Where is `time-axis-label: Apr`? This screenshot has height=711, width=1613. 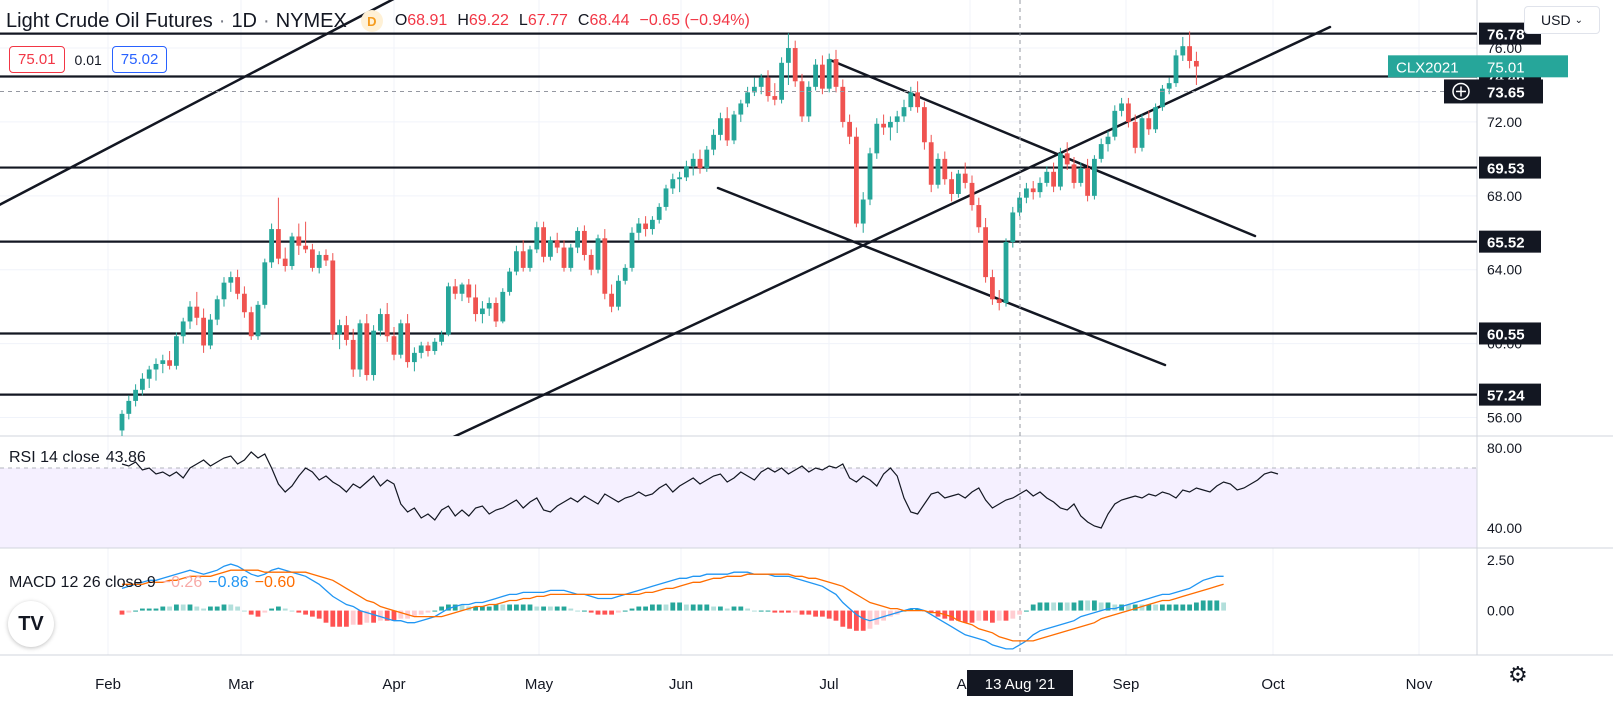
time-axis-label: Apr is located at coordinates (393, 684).